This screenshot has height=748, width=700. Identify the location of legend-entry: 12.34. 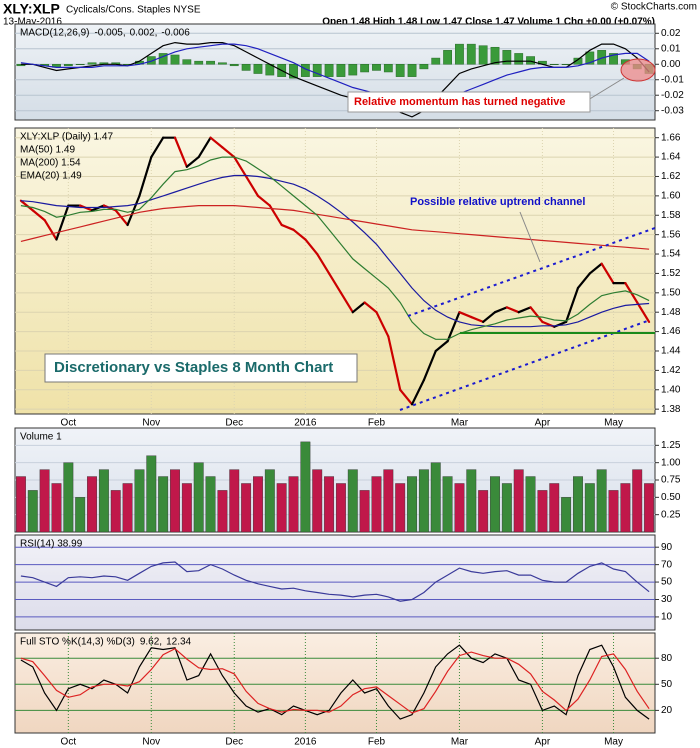
(178, 642).